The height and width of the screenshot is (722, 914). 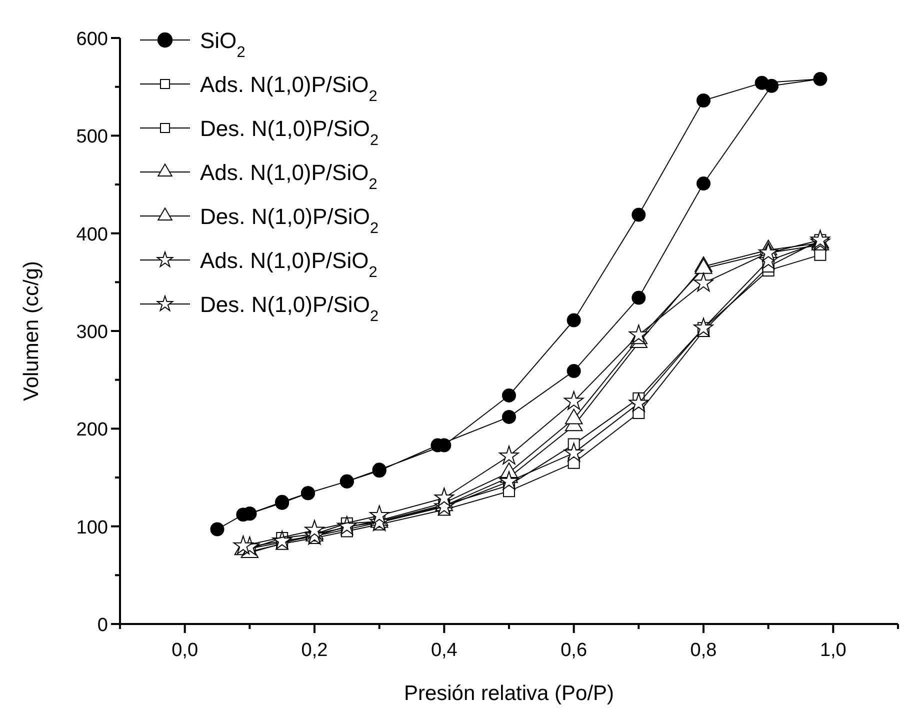 What do you see at coordinates (185, 650) in the screenshot?
I see `x-tick-label: 0,0` at bounding box center [185, 650].